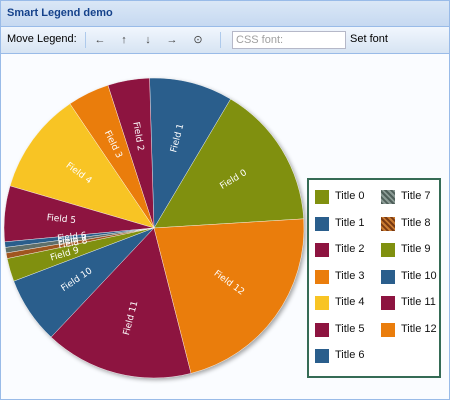  What do you see at coordinates (419, 275) in the screenshot?
I see `legend-label: Title 10` at bounding box center [419, 275].